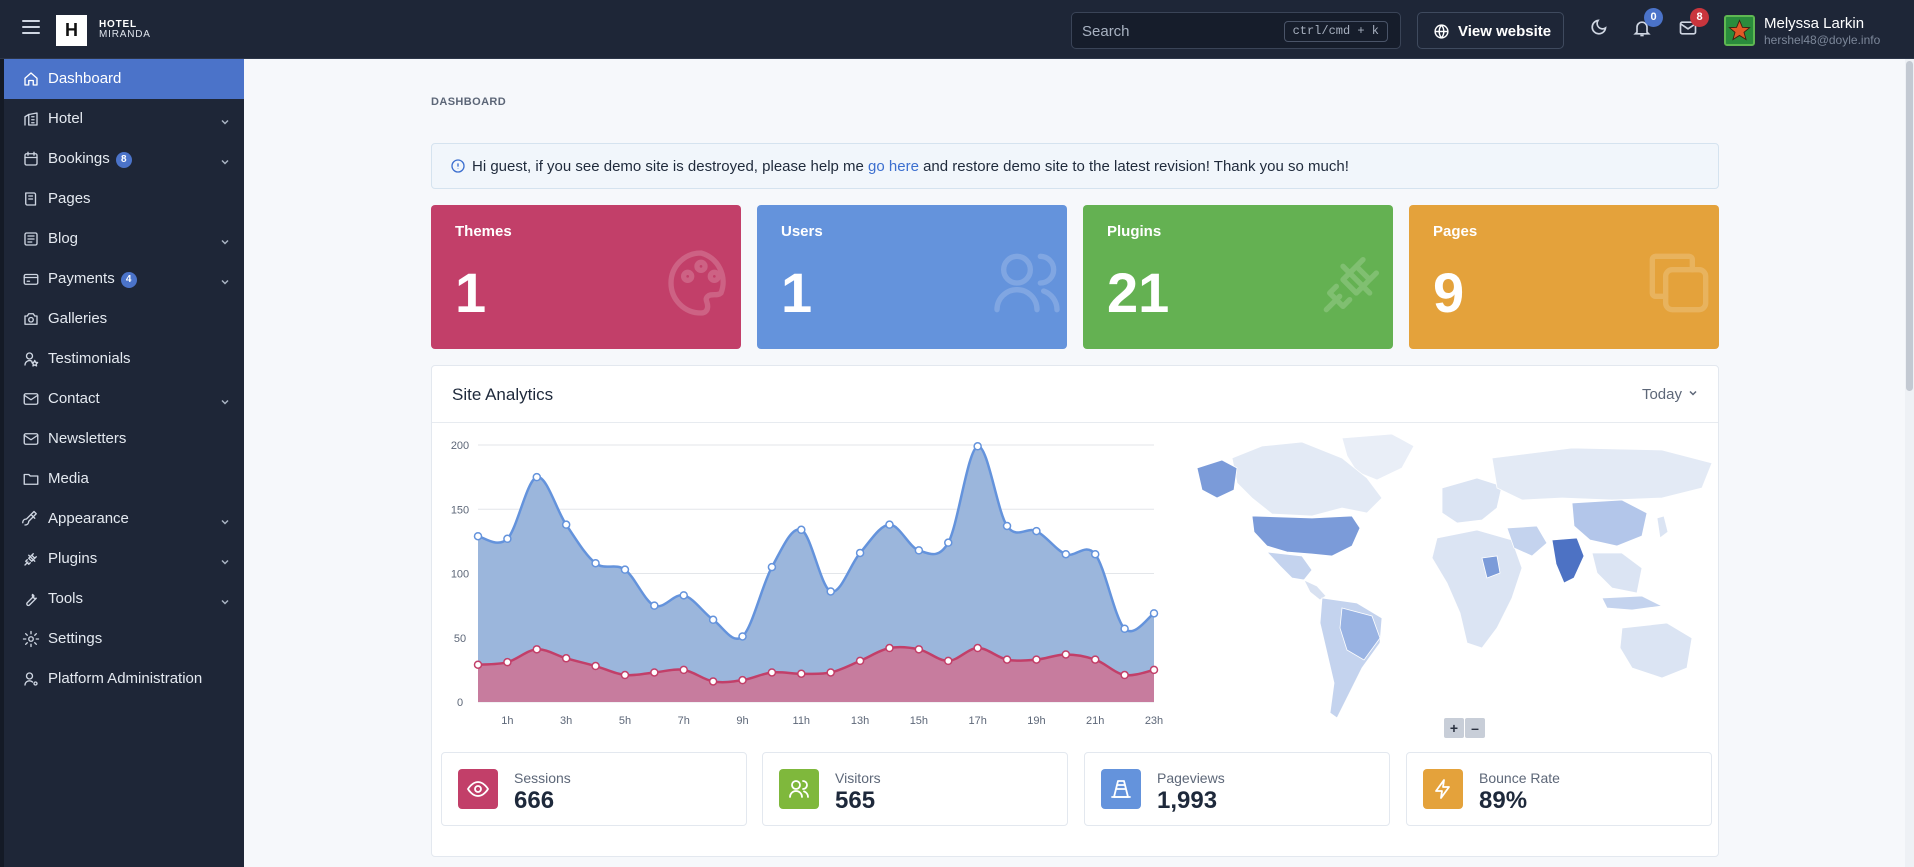 This screenshot has height=867, width=1914. I want to click on range-select: Today, so click(1670, 394).